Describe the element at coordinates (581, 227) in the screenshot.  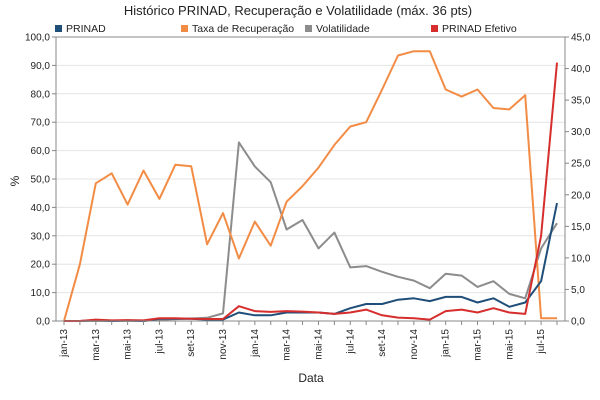
I see `y2-tick-label: 15,0` at that location.